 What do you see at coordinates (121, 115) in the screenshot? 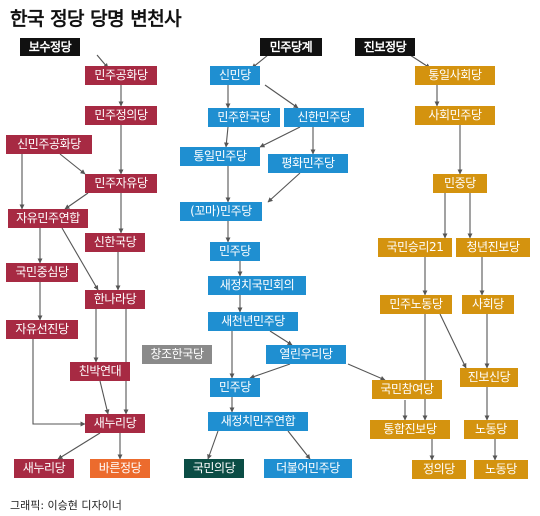
I see `party-minju-jeongui: 민주정의당` at bounding box center [121, 115].